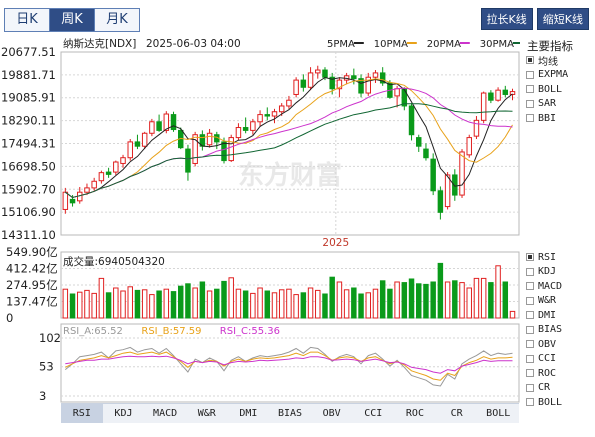  I want to click on rsi-line-b, so click(289, 366).